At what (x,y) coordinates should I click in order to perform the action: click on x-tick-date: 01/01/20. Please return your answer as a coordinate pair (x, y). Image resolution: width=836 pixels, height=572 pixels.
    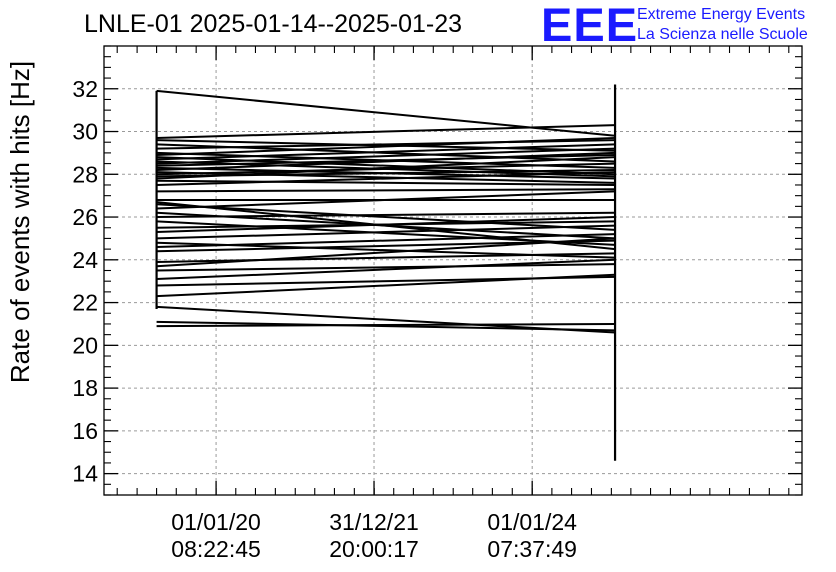
    Looking at the image, I should click on (216, 522).